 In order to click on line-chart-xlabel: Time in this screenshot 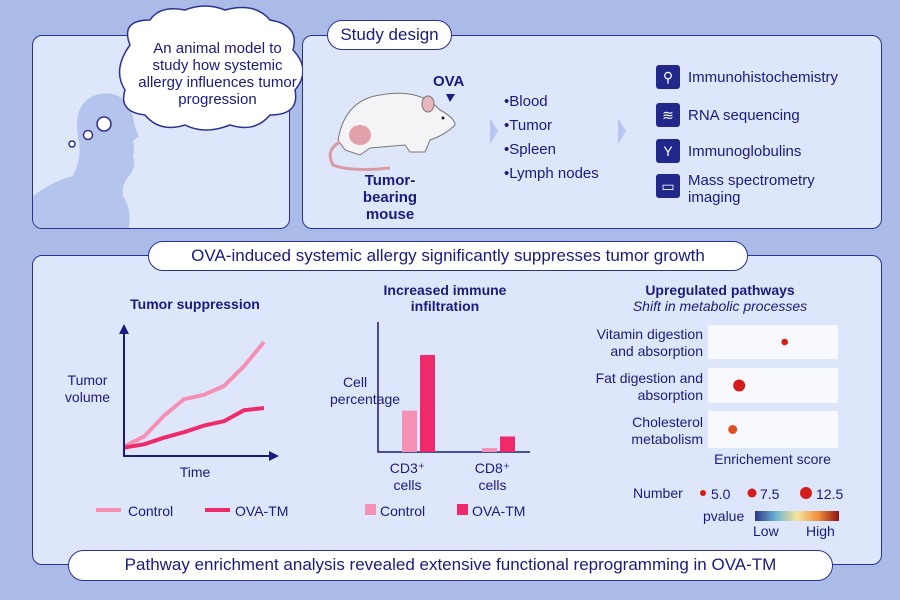, I will do `click(195, 472)`.